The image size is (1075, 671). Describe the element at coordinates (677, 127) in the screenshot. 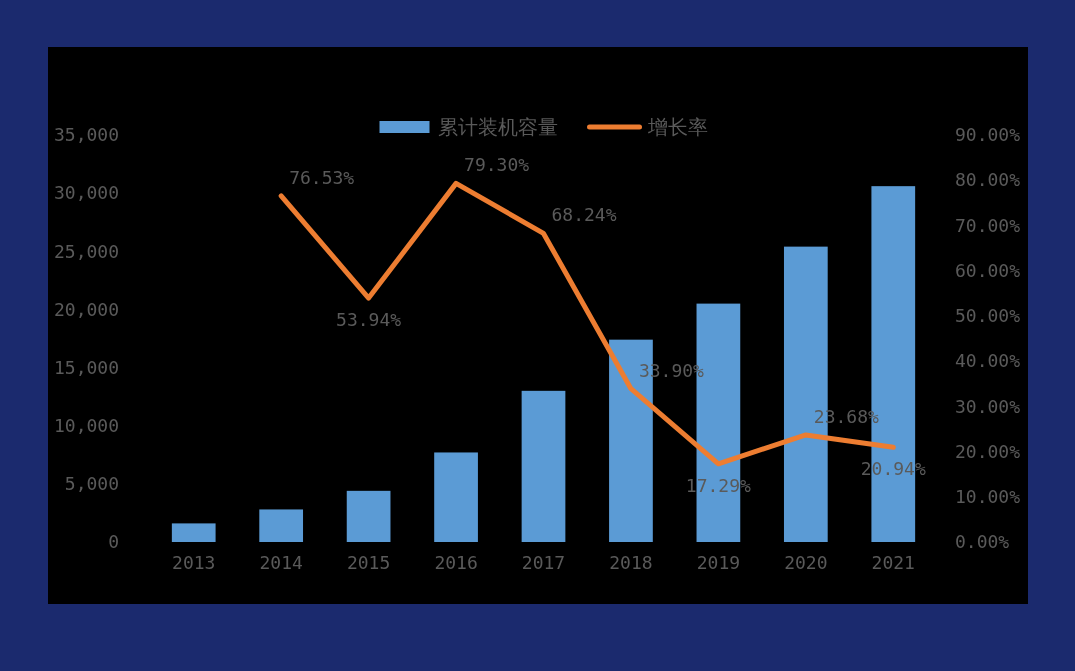

I see `legend-label: 增长率` at that location.